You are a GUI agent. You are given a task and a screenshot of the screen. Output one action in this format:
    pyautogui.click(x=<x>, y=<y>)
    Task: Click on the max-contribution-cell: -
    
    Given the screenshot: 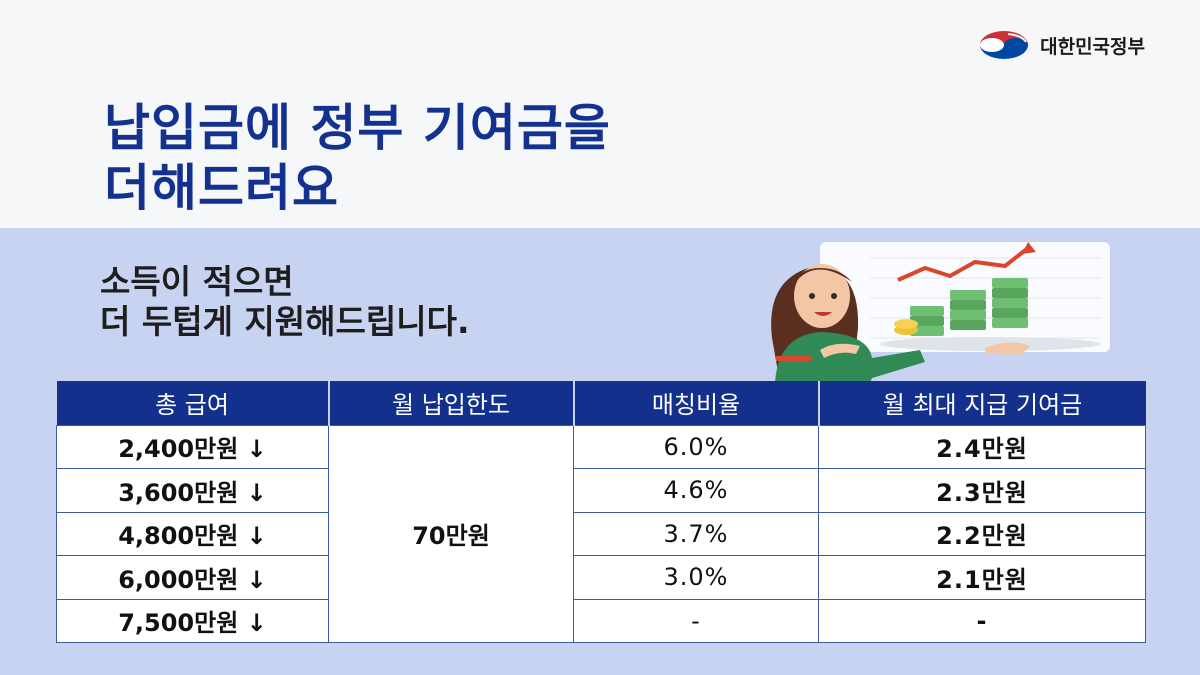 What is the action you would take?
    pyautogui.click(x=982, y=620)
    